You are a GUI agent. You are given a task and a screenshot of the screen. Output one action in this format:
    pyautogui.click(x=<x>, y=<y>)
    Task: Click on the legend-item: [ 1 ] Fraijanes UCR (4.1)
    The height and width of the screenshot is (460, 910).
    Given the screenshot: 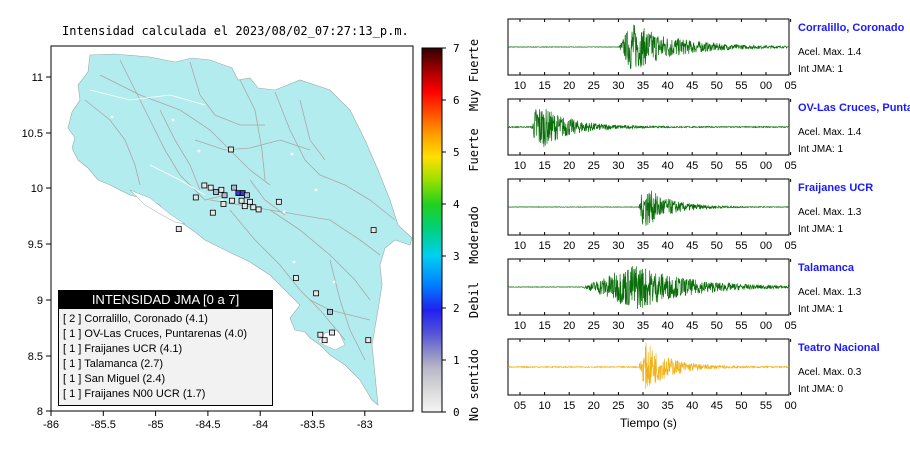 What is the action you would take?
    pyautogui.click(x=123, y=349)
    